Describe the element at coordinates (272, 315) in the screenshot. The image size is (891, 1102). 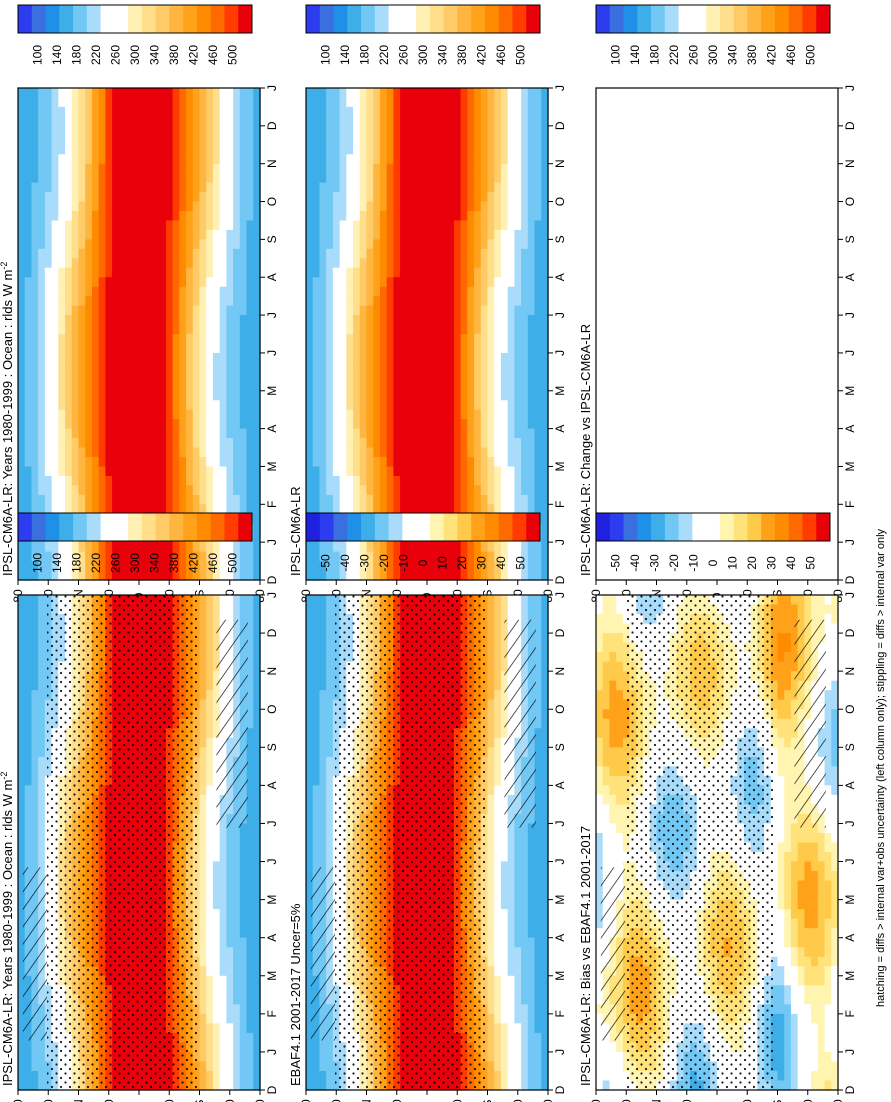
I see `month-tick-label: J` at that location.